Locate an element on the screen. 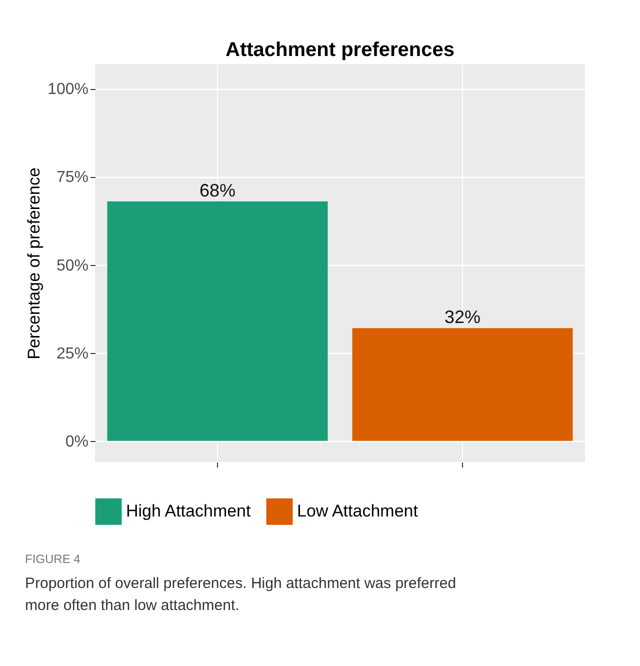  data-label: 68% is located at coordinates (217, 190).